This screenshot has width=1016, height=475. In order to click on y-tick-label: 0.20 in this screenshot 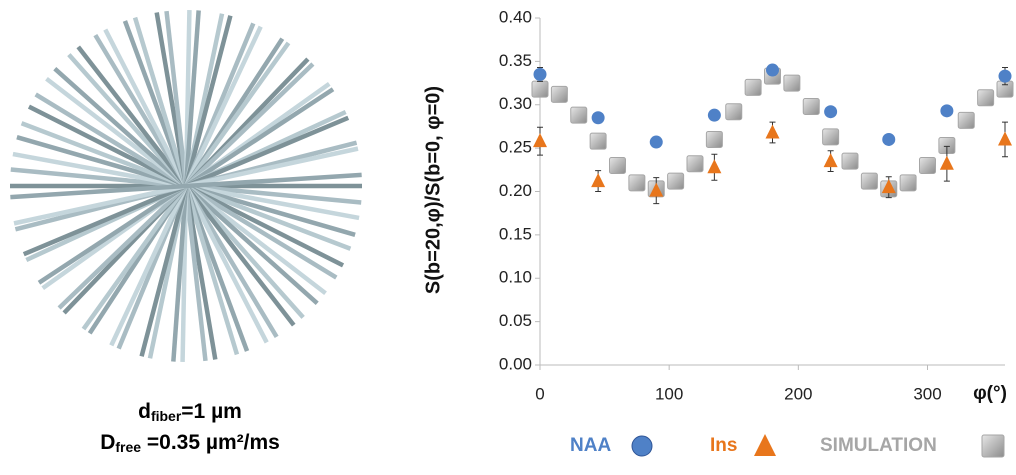, I will do `click(515, 190)`.